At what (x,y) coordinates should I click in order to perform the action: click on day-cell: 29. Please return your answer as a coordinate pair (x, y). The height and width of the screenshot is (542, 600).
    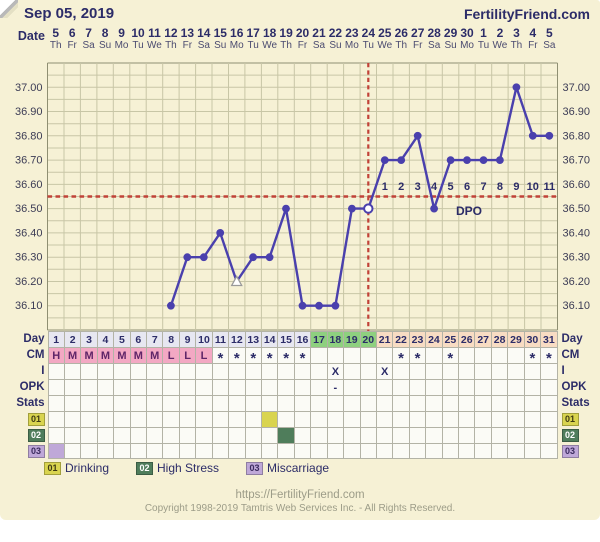
    Looking at the image, I should click on (516, 339).